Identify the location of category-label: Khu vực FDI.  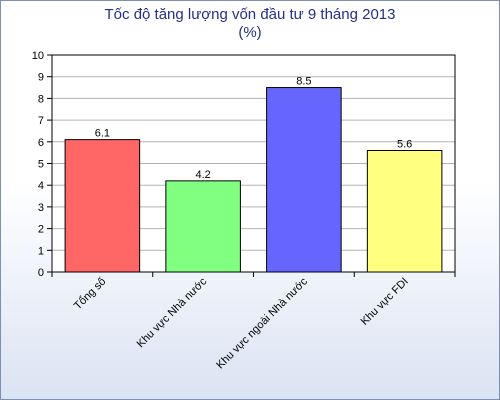
(385, 302).